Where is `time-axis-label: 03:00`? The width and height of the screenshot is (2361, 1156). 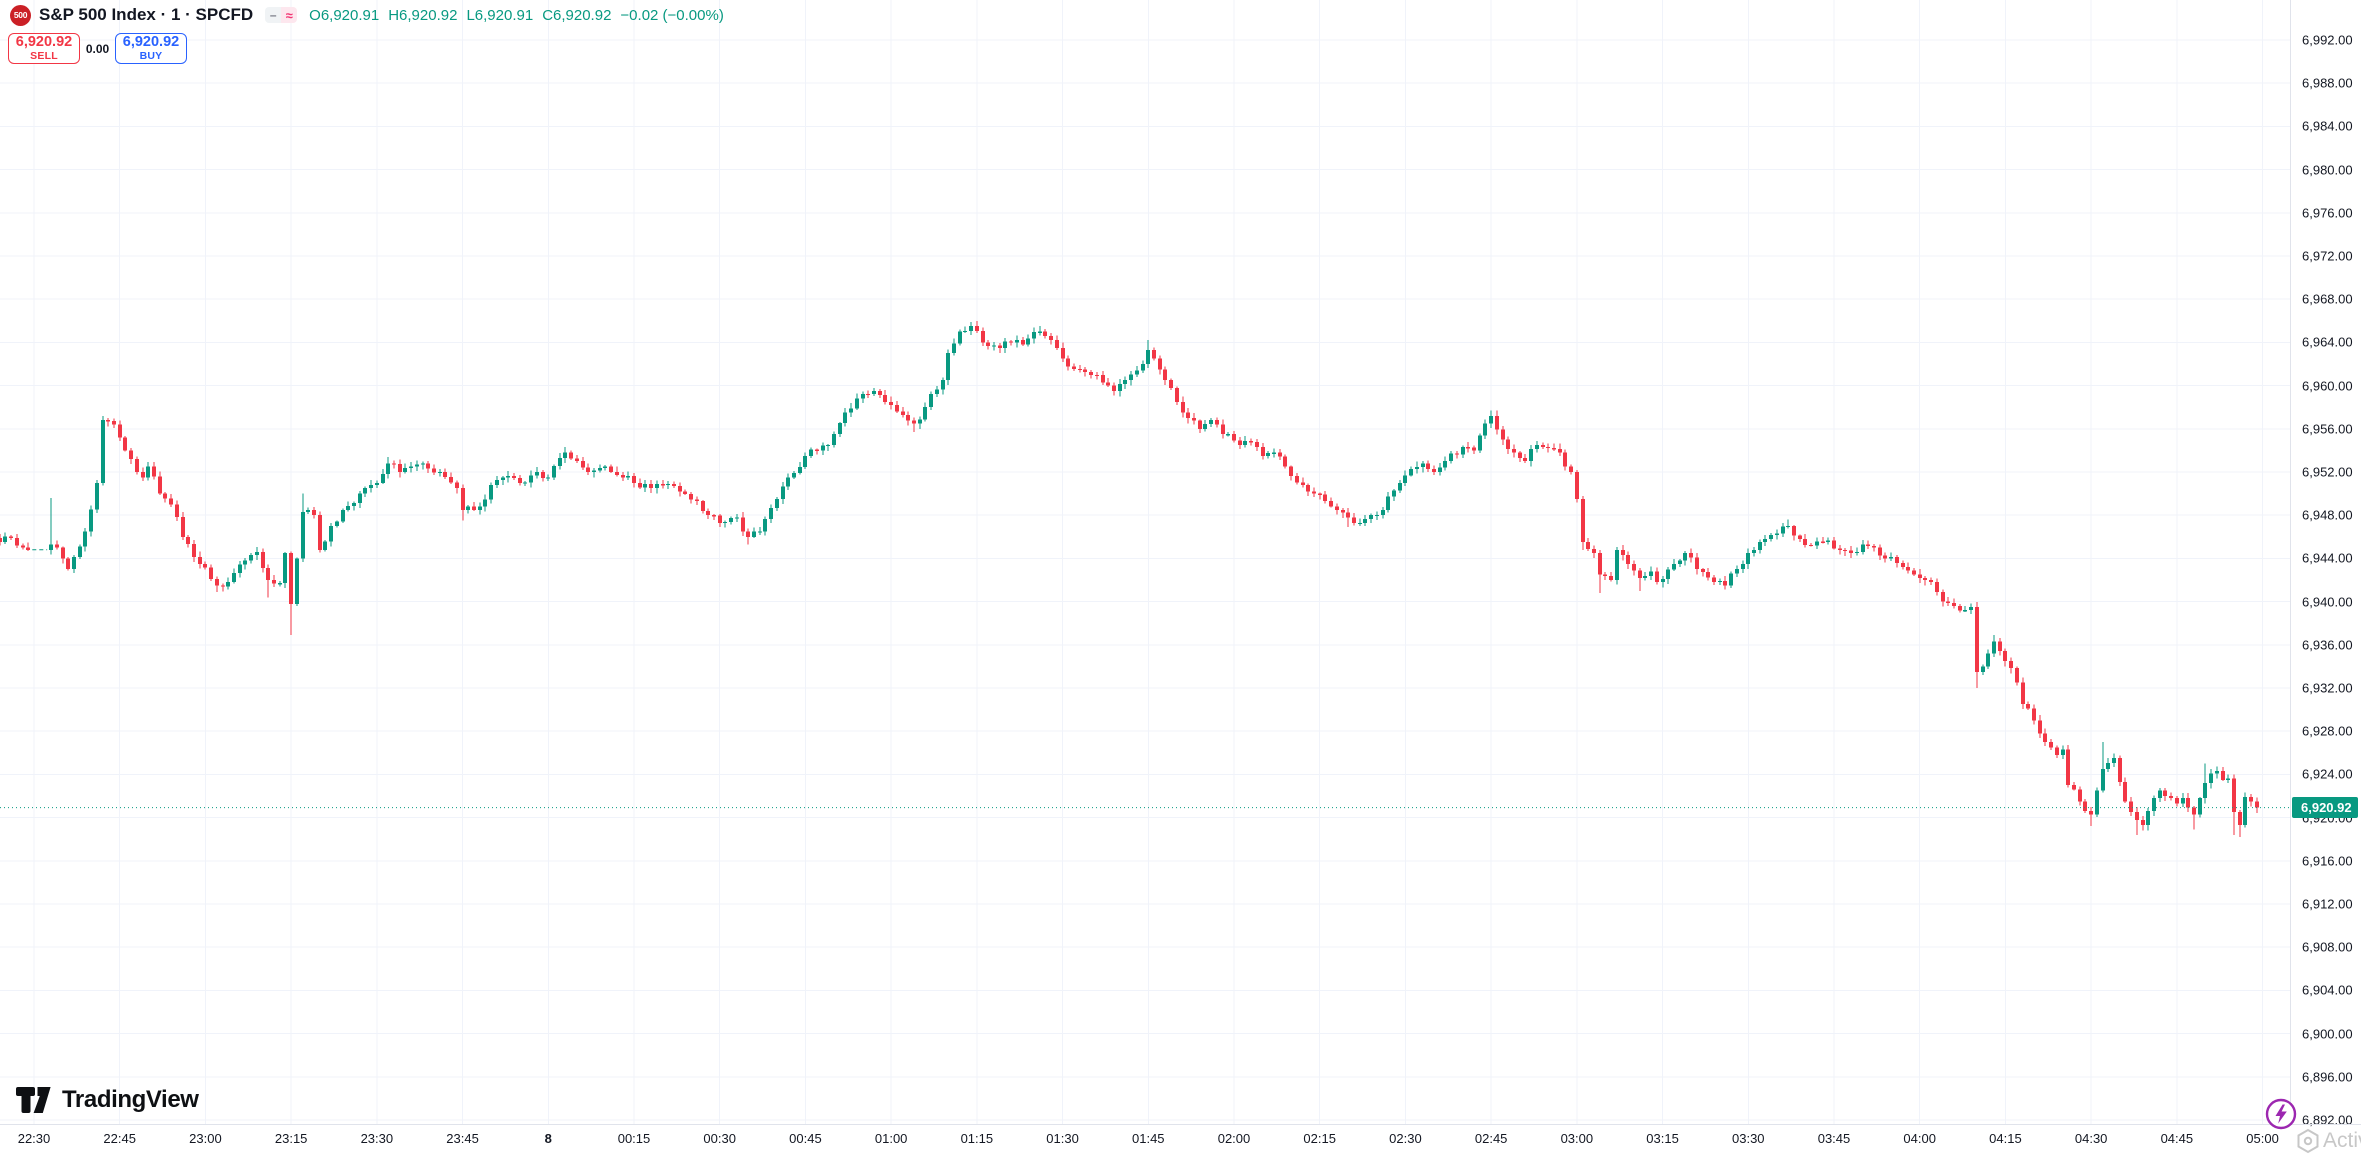 time-axis-label: 03:00 is located at coordinates (1577, 1138).